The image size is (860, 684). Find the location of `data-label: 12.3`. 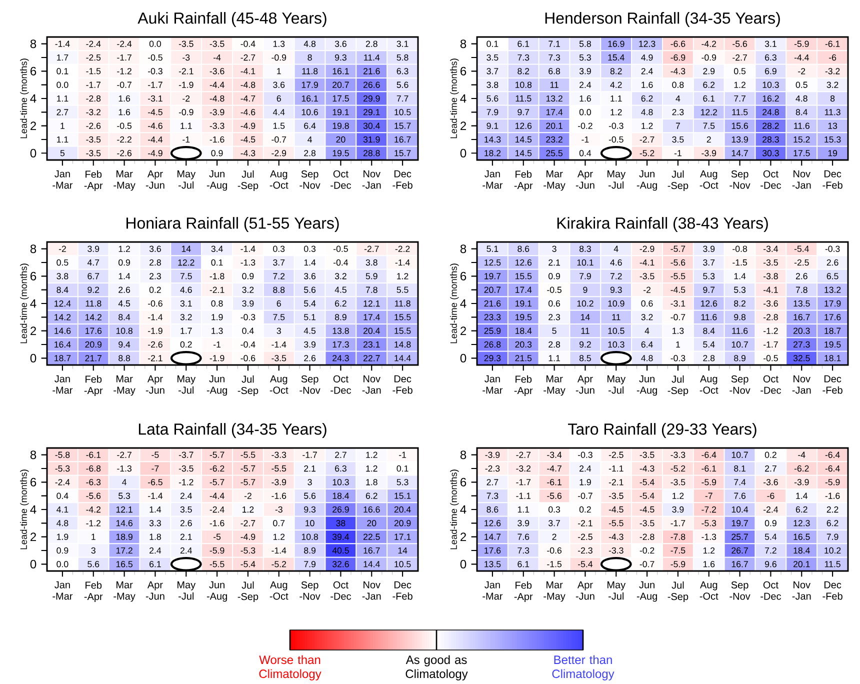

data-label: 12.3 is located at coordinates (647, 43).